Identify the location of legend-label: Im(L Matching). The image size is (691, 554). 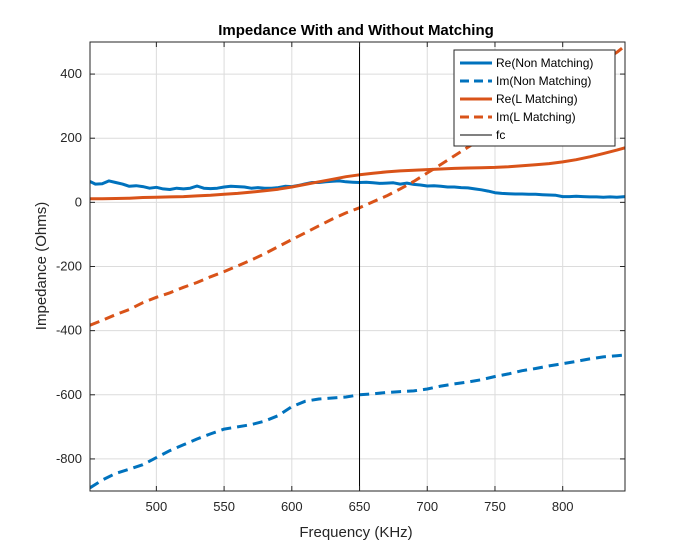
(536, 117).